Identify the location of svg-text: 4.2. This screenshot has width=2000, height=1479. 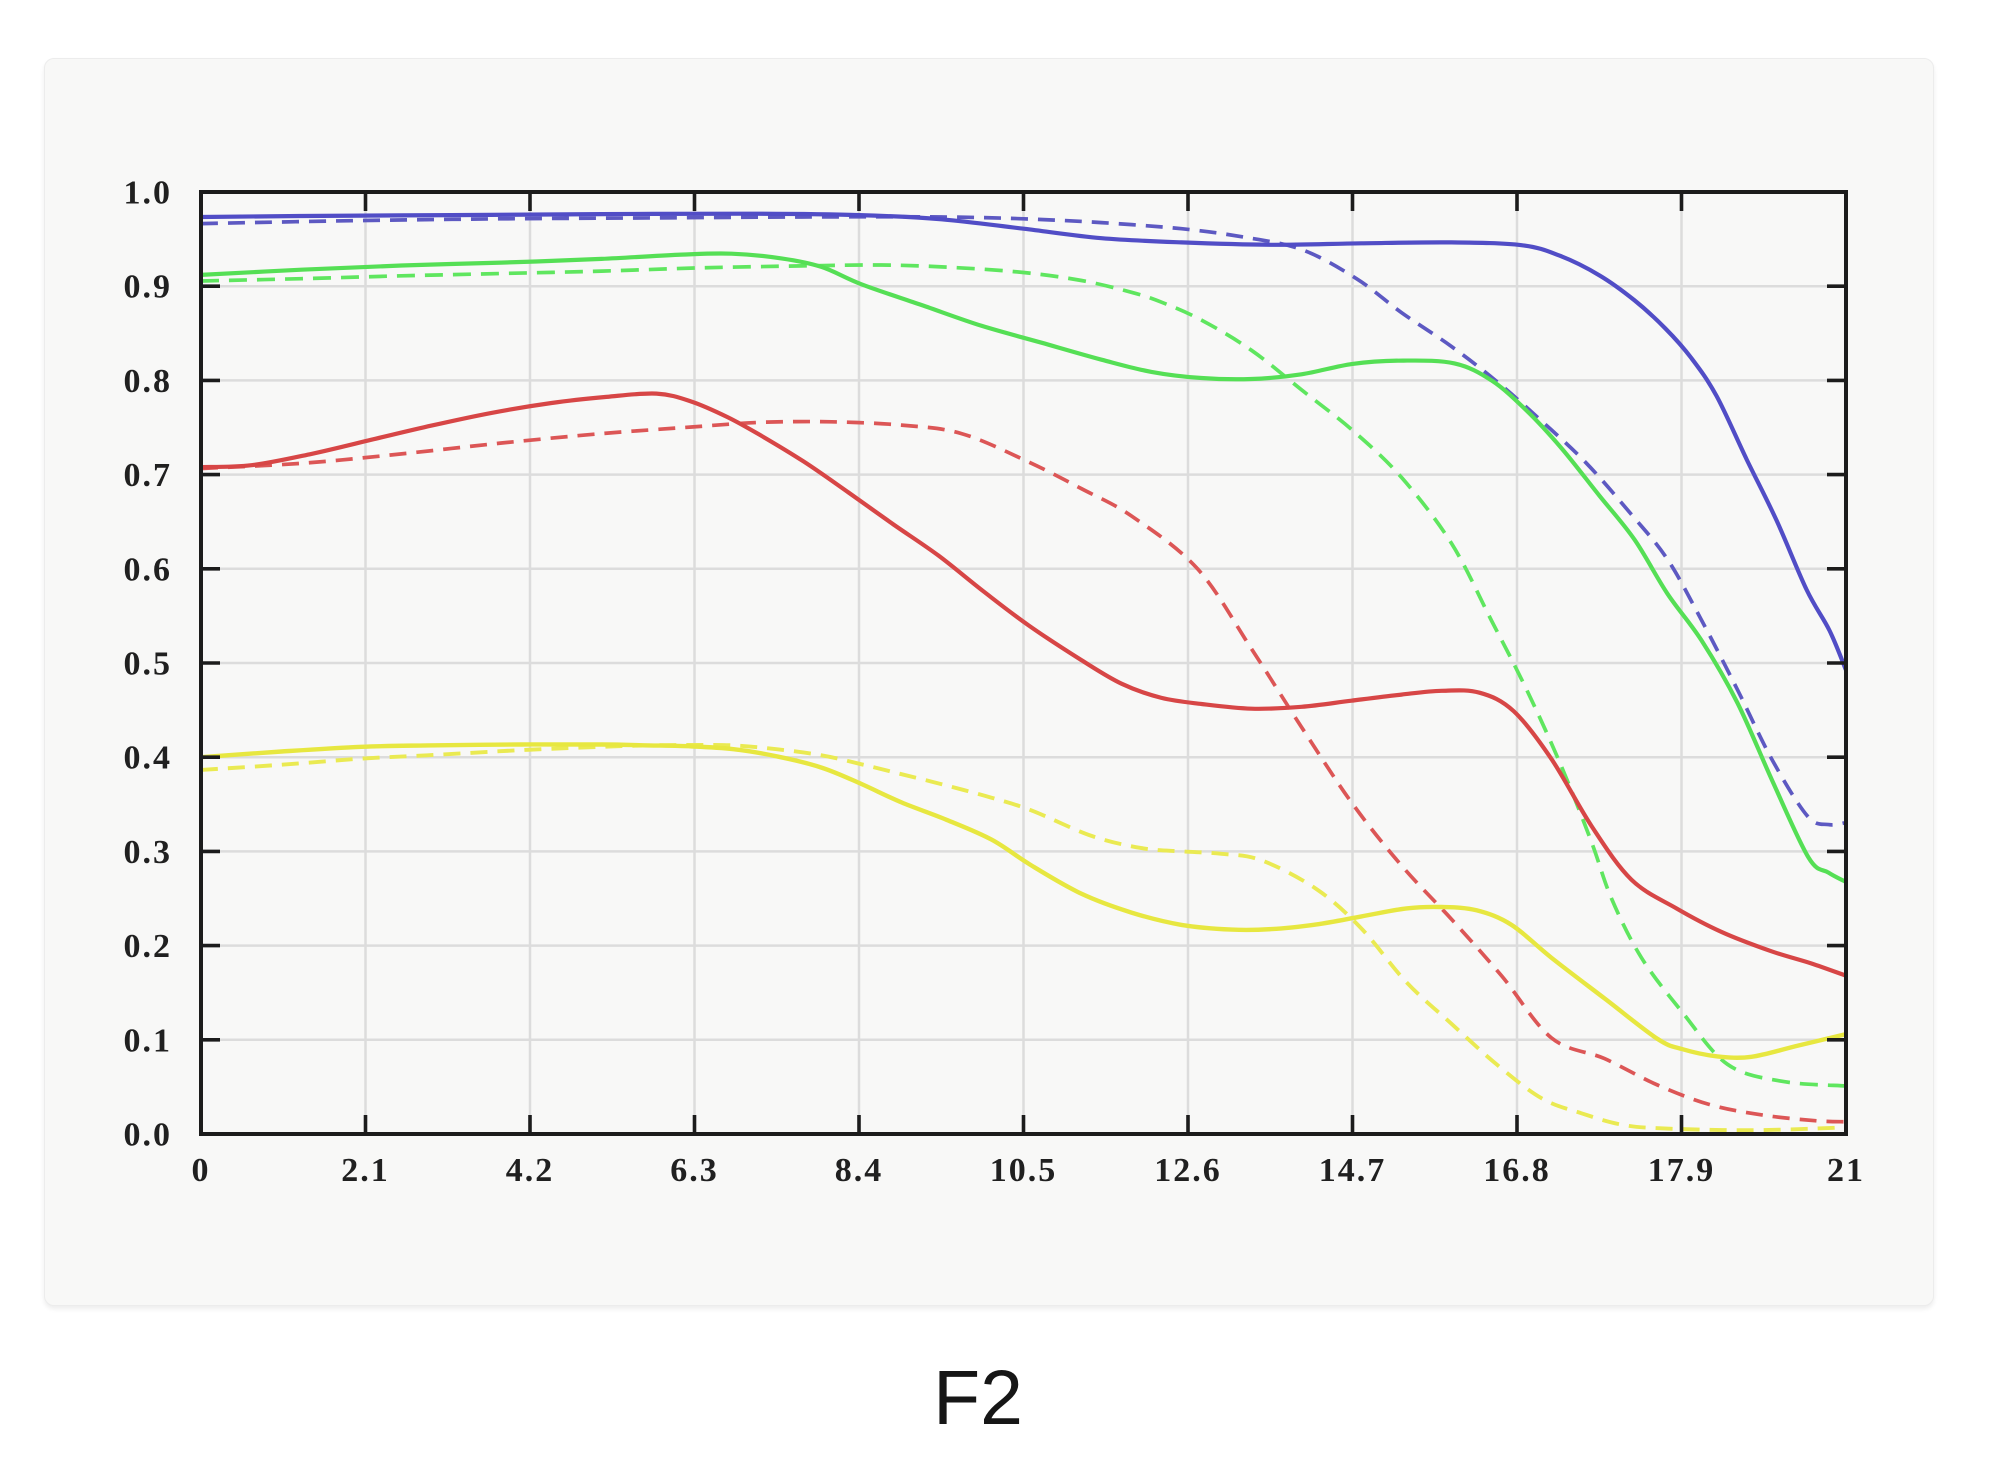
(530, 1170).